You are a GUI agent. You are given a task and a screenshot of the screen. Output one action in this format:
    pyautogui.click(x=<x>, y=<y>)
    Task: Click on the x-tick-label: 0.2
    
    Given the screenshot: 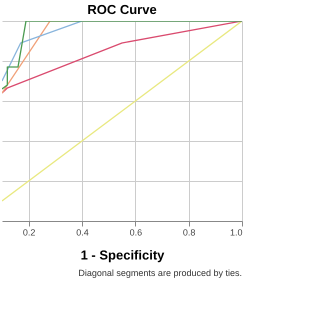 What is the action you would take?
    pyautogui.click(x=29, y=233)
    